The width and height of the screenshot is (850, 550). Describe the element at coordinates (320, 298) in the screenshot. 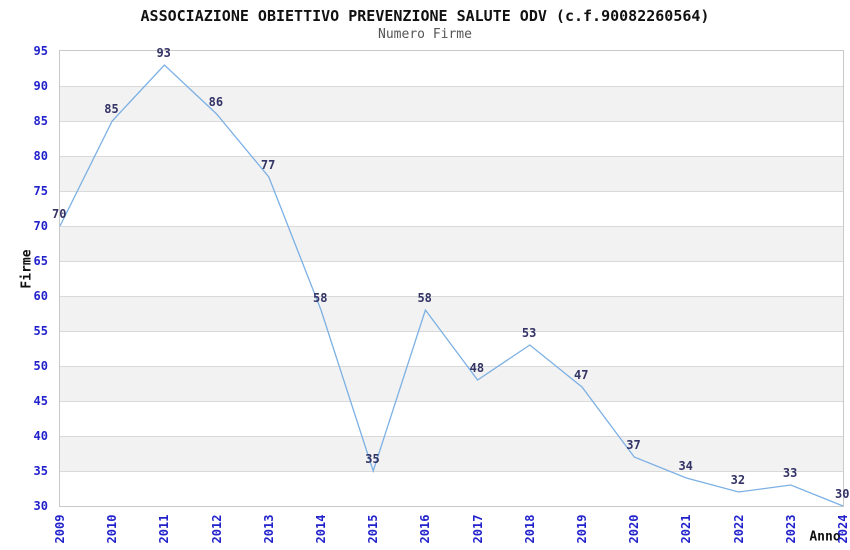

I see `data-label-2014: 58` at that location.